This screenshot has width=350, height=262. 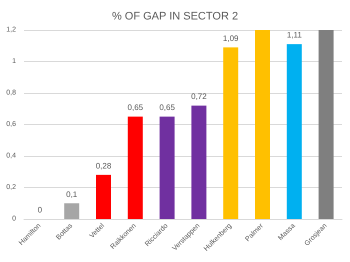 I want to click on chart-title: % OF GAP IN SECTOR 2, so click(x=175, y=16).